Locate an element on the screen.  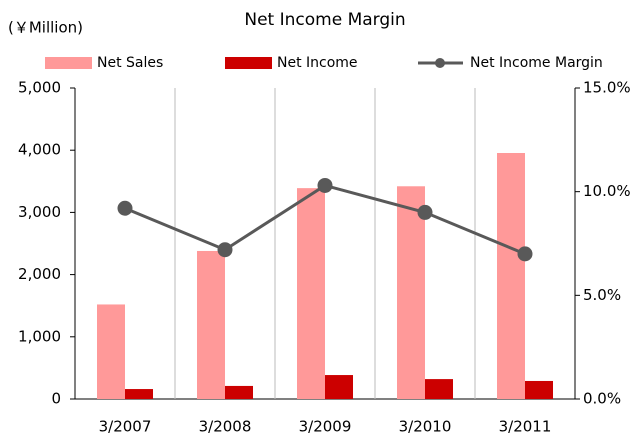
y2-tick-label: 0.0% is located at coordinates (602, 399).